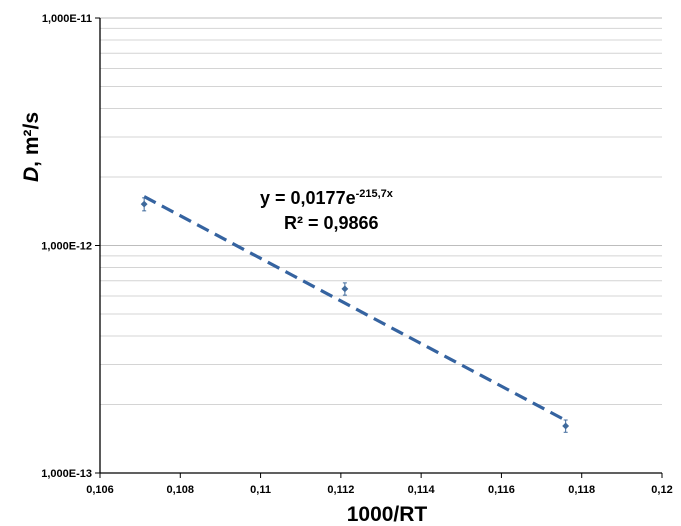  I want to click on y-tick-labels: 1,000E-13 1,000E-12 1,000E-11, so click(66, 246).